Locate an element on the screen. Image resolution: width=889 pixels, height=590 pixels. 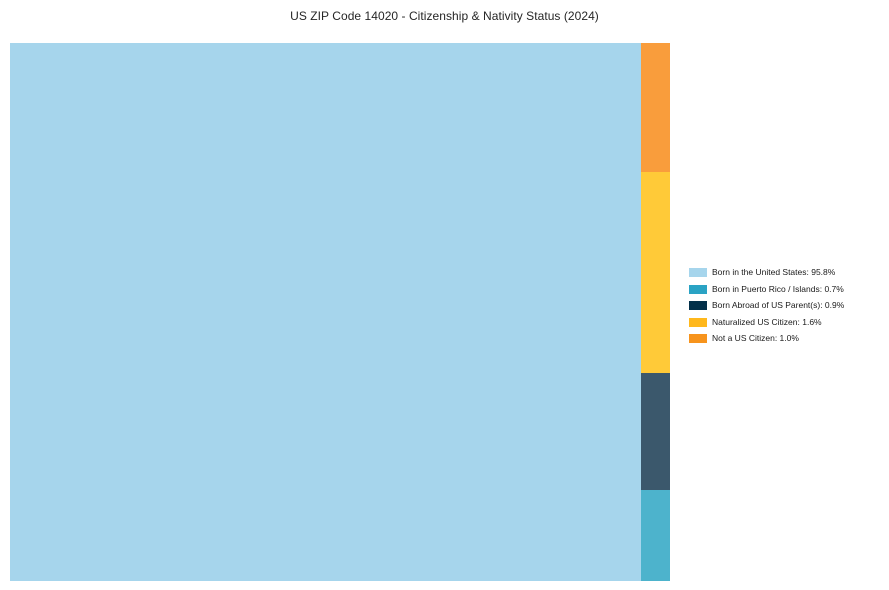
legend-item: Born in Puerto Rico / Islands: 0.7% is located at coordinates (766, 289).